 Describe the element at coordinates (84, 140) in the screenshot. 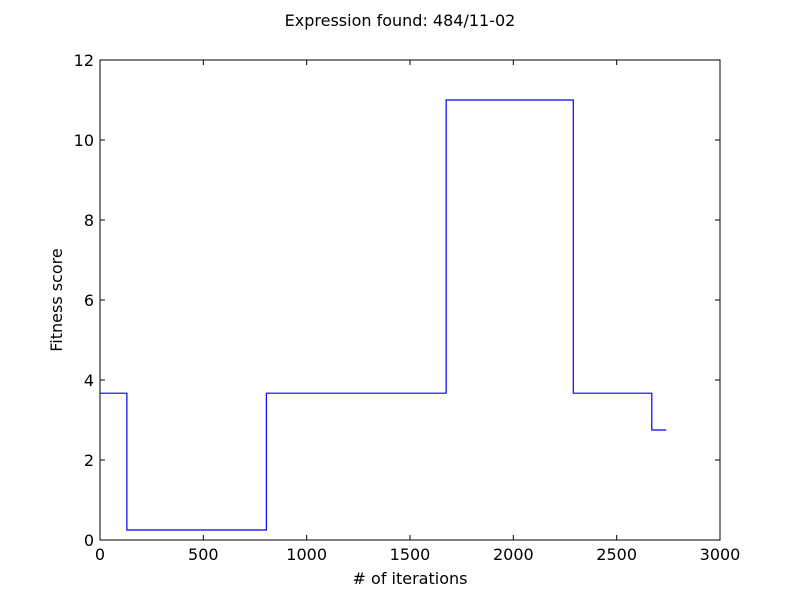

I see `y-tick-label: 10` at that location.